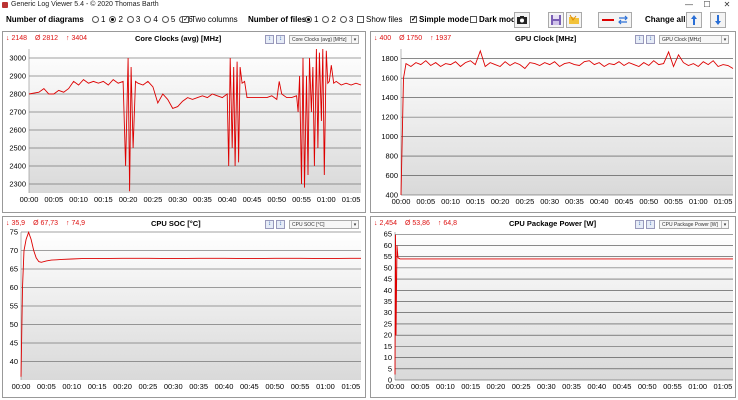 The height and width of the screenshot is (400, 738). What do you see at coordinates (185, 20) in the screenshot?
I see `two-columns-check` at bounding box center [185, 20].